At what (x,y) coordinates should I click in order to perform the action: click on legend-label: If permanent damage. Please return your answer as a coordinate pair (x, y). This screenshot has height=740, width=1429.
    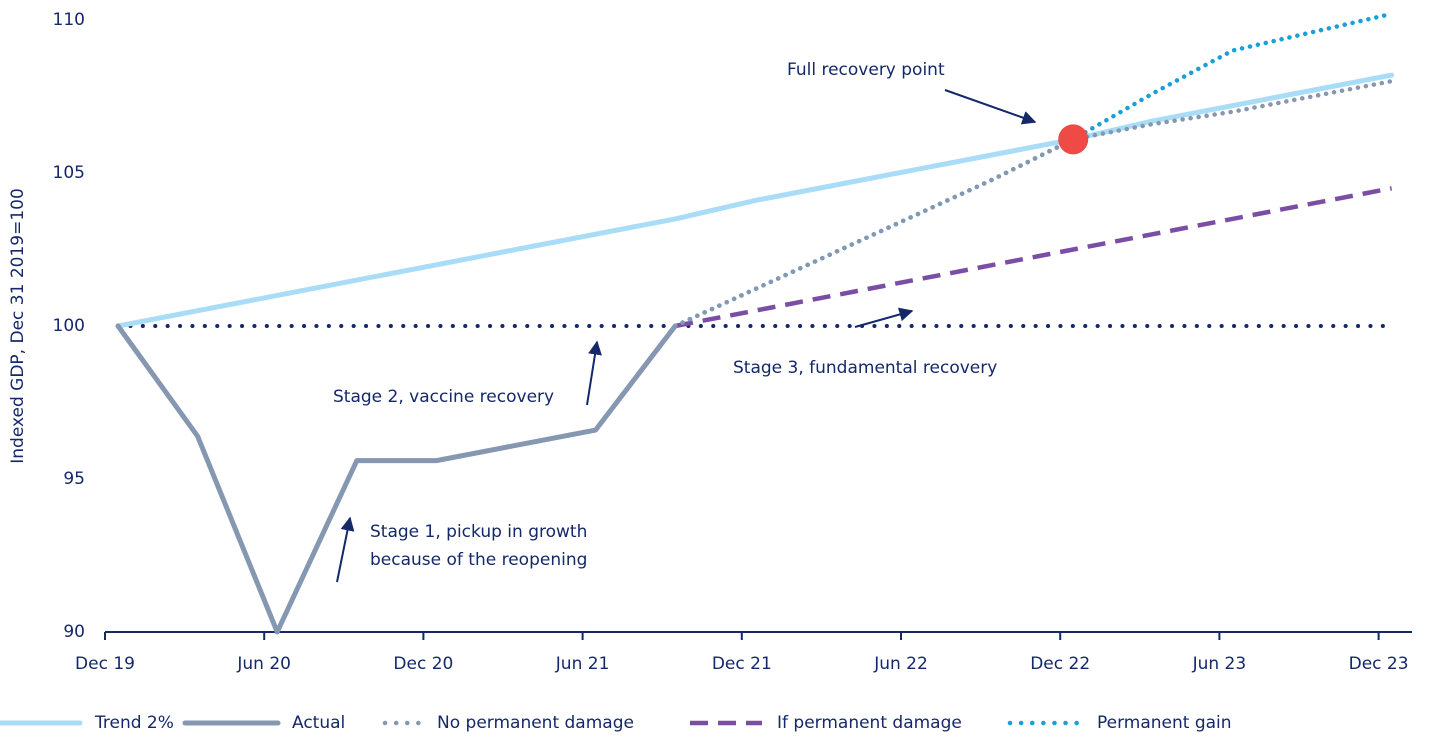
    Looking at the image, I should click on (869, 723).